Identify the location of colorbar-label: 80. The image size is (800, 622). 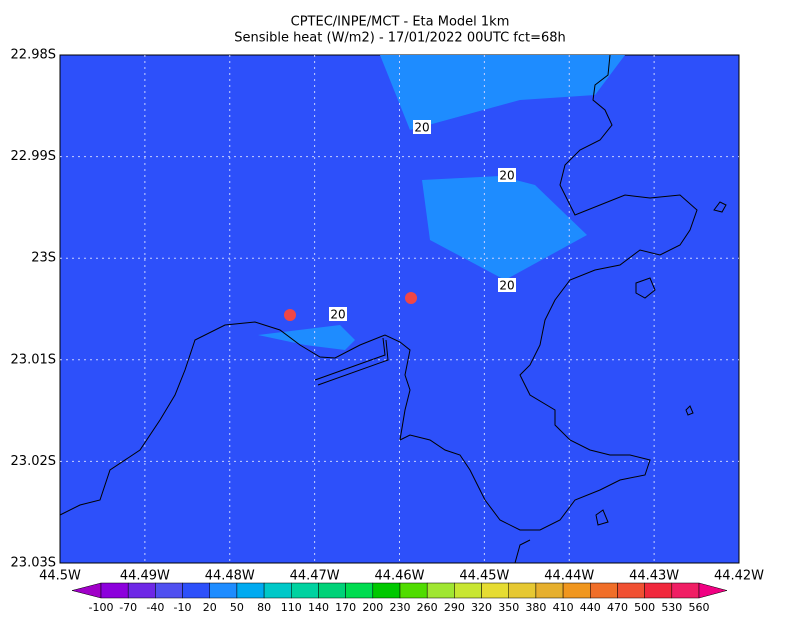
(264, 607).